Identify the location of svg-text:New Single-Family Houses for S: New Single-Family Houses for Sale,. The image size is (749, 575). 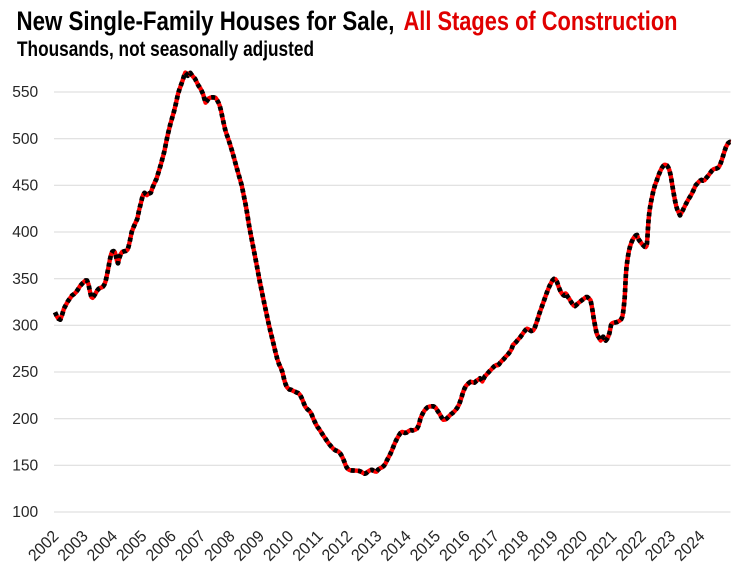
(206, 21).